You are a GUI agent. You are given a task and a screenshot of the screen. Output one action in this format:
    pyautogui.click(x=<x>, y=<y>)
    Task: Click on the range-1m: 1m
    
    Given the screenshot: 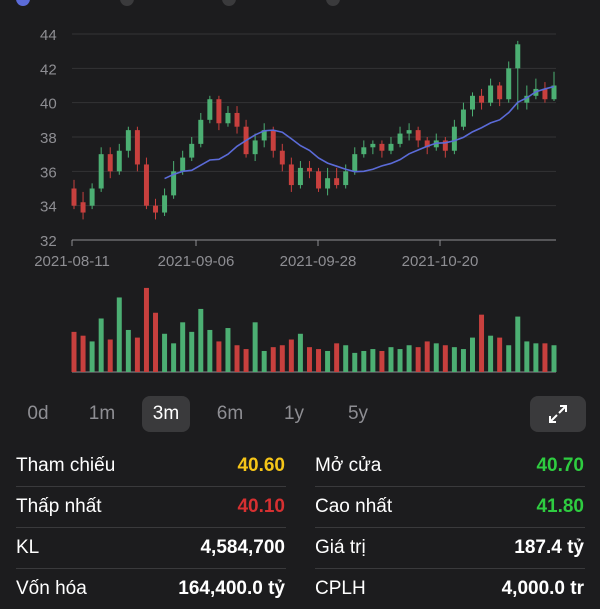 What is the action you would take?
    pyautogui.click(x=102, y=413)
    